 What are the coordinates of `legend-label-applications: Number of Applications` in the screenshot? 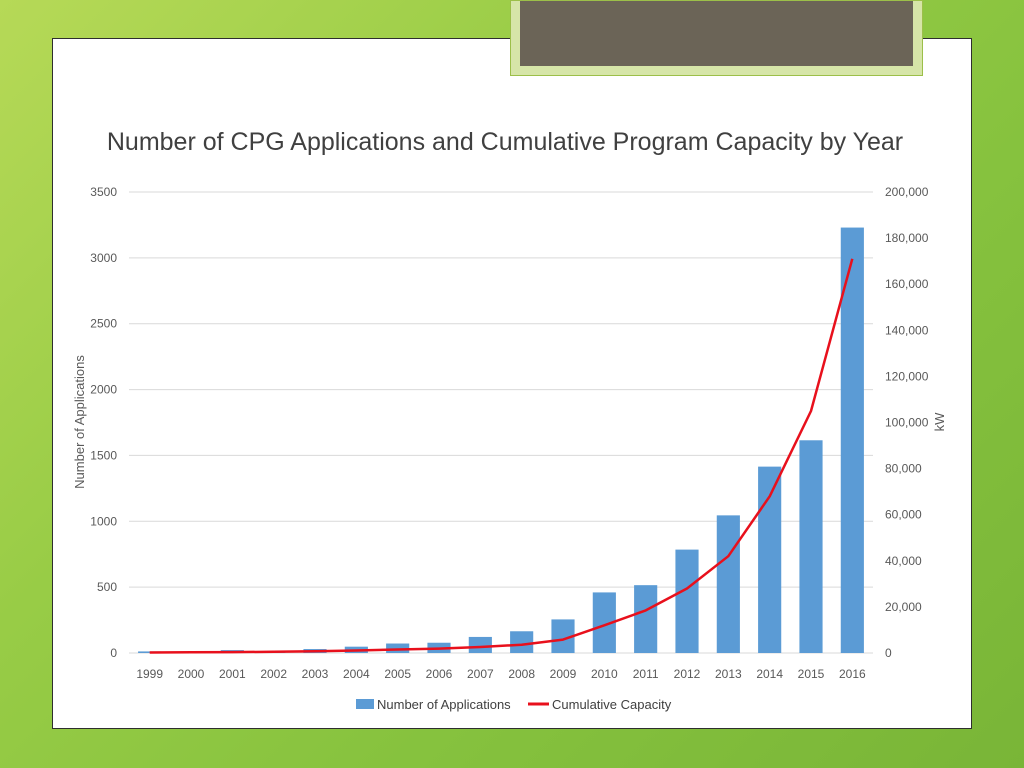 It's located at (444, 704).